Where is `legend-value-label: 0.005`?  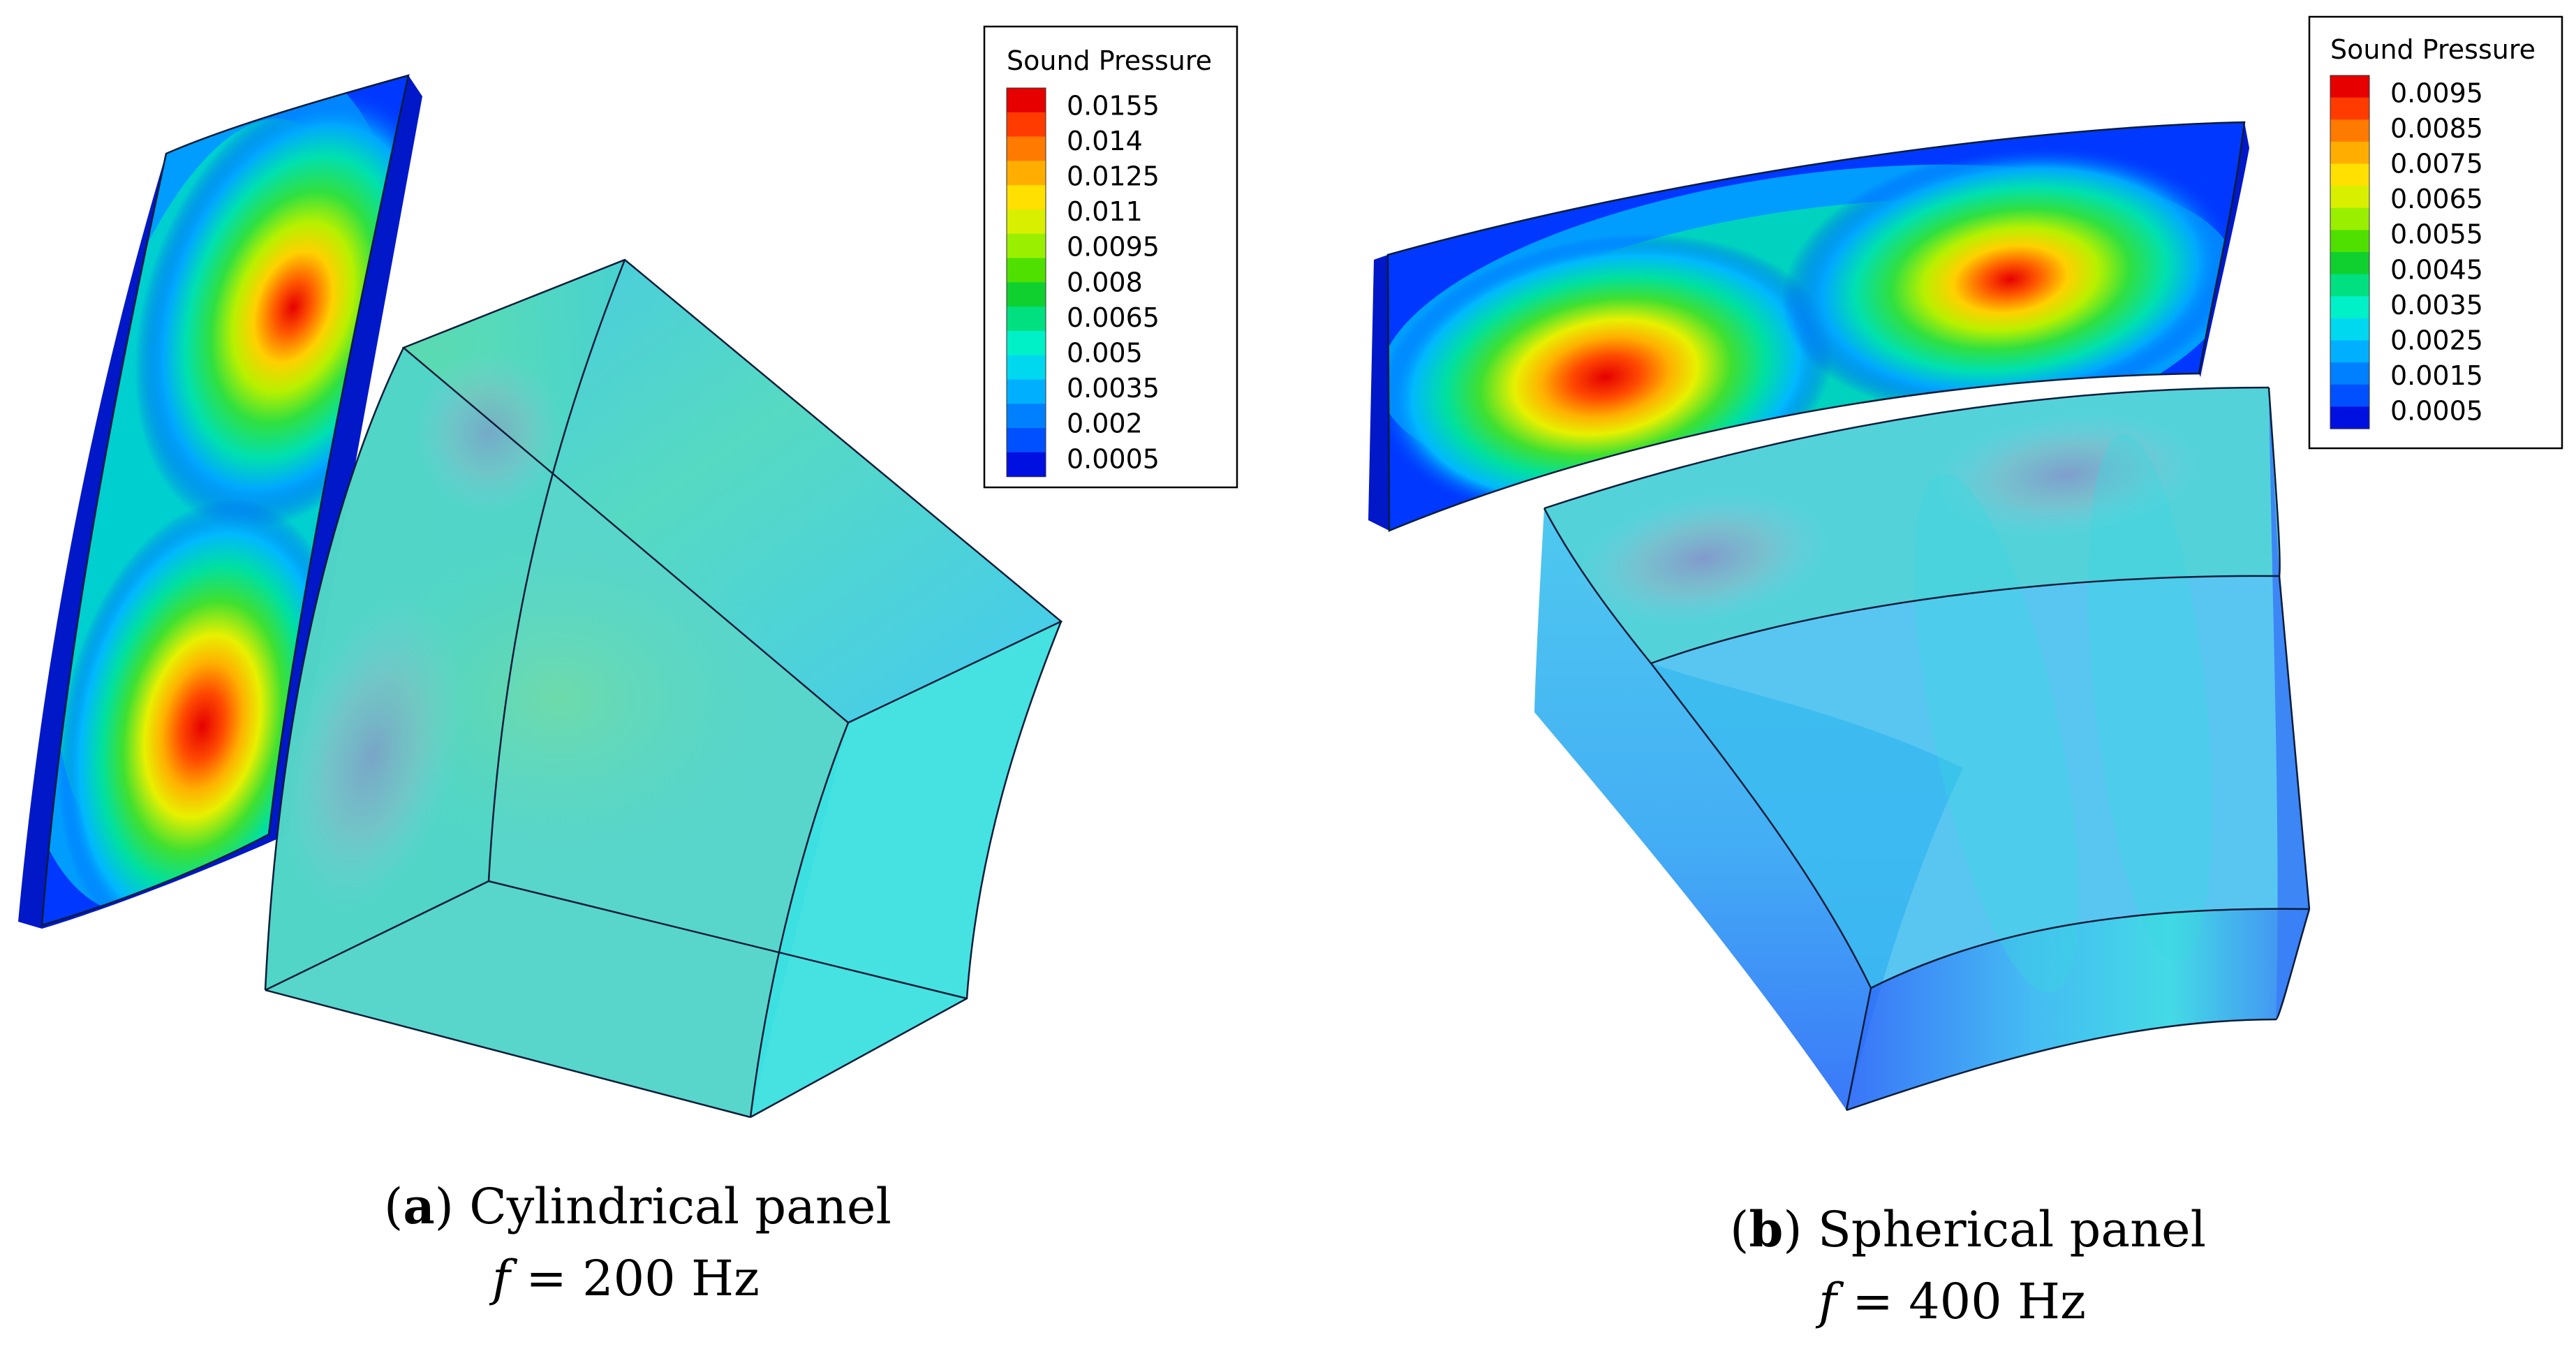 legend-value-label: 0.005 is located at coordinates (1105, 353).